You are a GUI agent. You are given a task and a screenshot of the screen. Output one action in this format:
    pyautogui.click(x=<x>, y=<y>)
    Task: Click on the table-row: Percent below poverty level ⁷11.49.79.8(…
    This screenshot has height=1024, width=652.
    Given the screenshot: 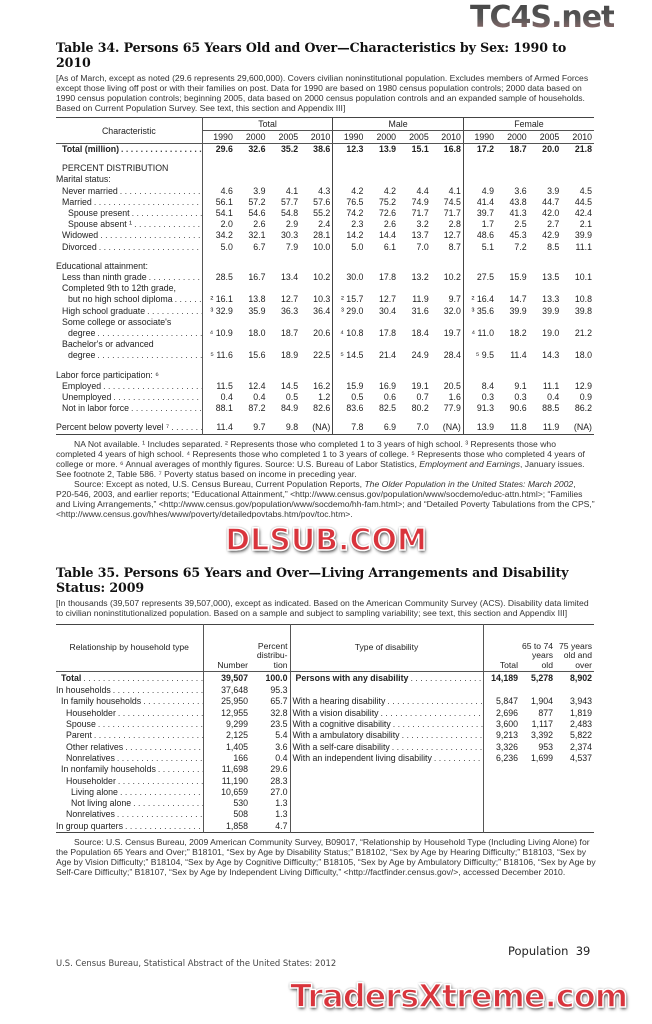 What is the action you would take?
    pyautogui.click(x=325, y=428)
    